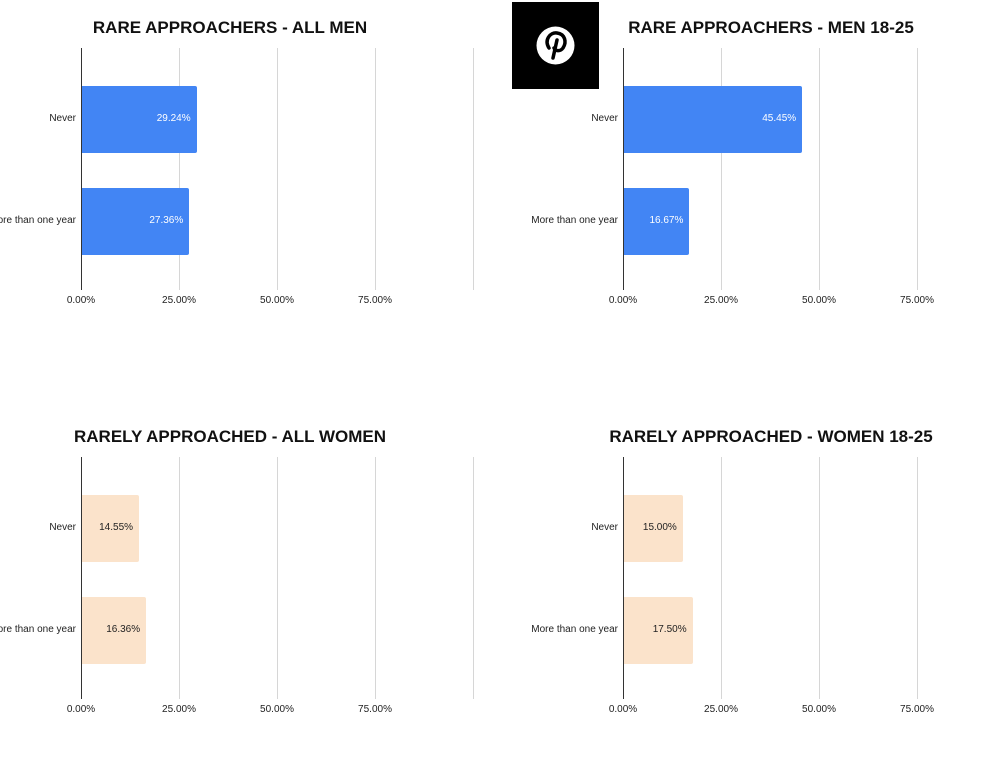  I want to click on data-label: 15.00%, so click(659, 527).